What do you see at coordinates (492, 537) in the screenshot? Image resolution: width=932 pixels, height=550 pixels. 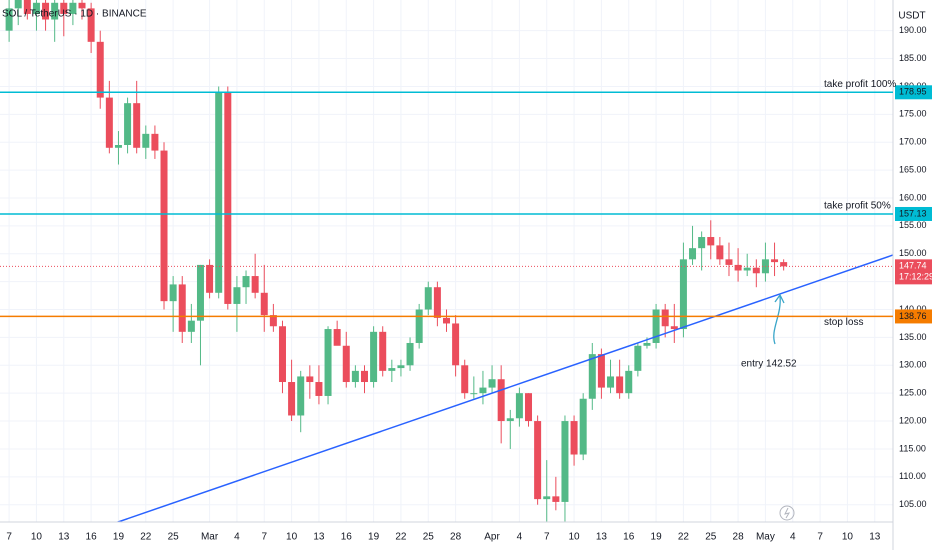 I see `x-tick-label: Apr` at bounding box center [492, 537].